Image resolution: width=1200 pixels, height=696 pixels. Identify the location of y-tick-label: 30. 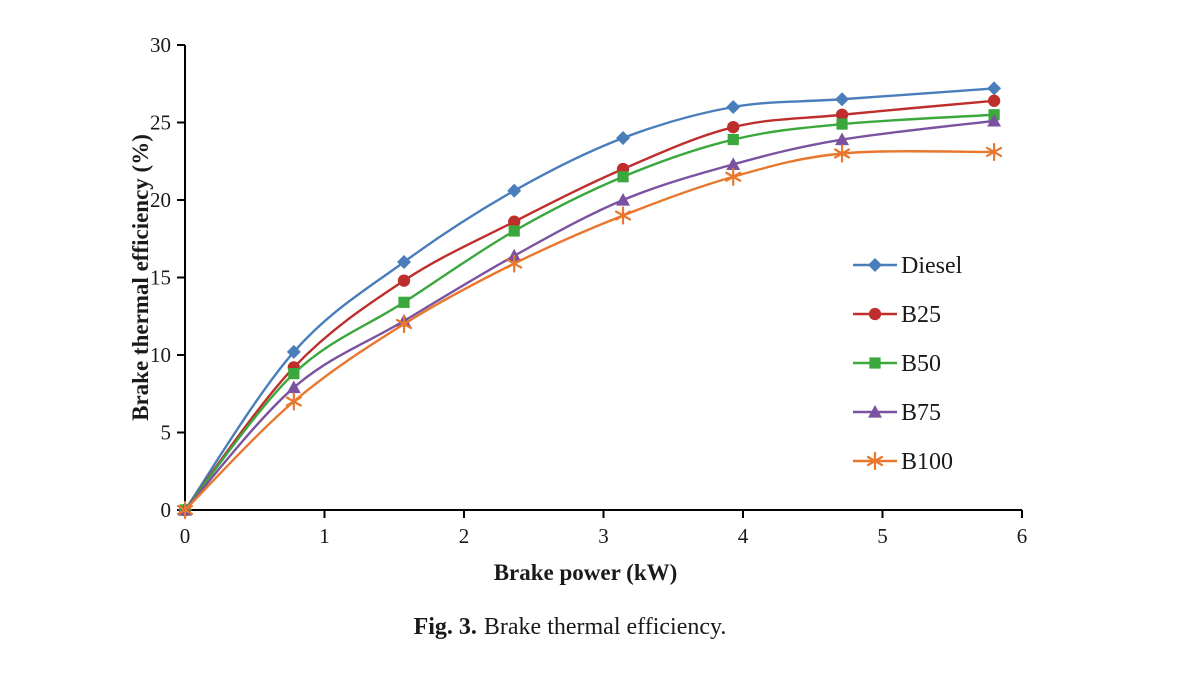
(160, 45).